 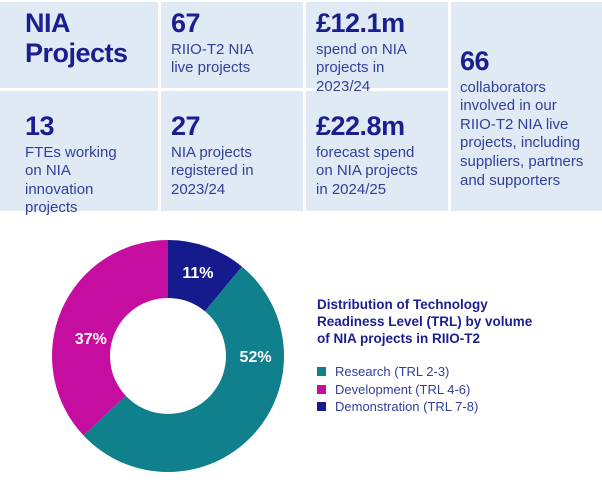 I want to click on stat-ftes-value: 13, so click(x=40, y=126).